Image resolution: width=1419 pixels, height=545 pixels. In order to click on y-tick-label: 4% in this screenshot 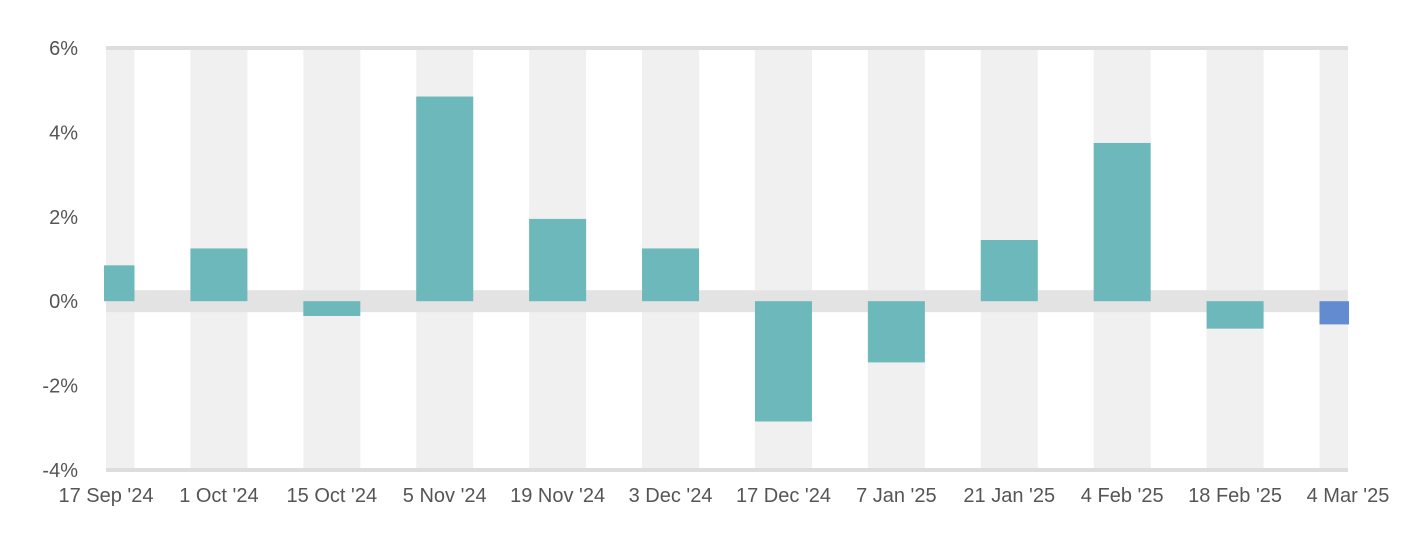, I will do `click(63, 133)`.